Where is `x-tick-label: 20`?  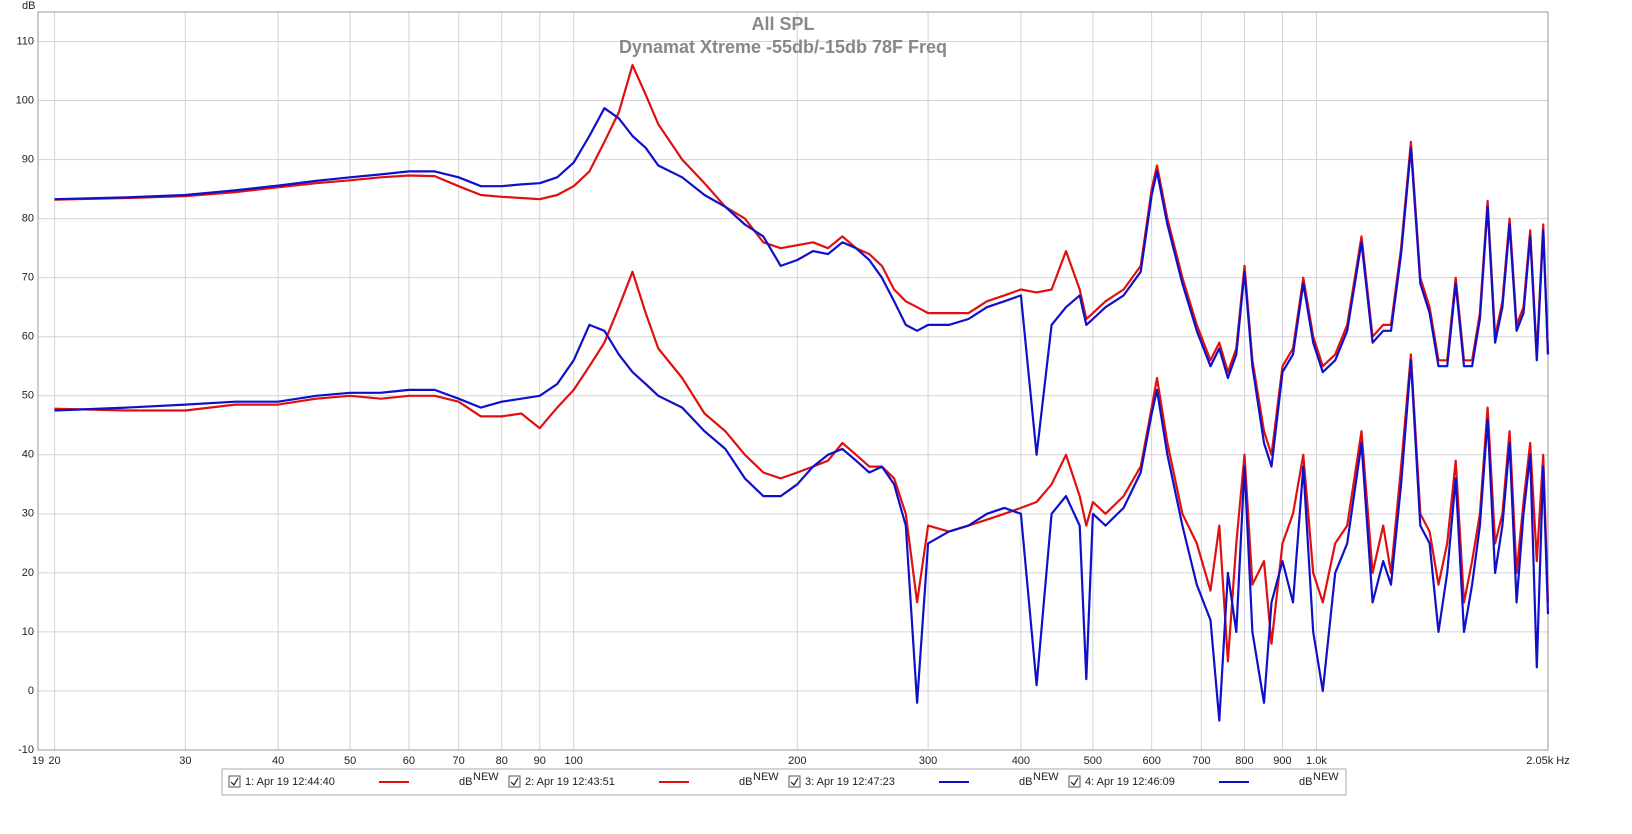
x-tick-label: 20 is located at coordinates (54, 761).